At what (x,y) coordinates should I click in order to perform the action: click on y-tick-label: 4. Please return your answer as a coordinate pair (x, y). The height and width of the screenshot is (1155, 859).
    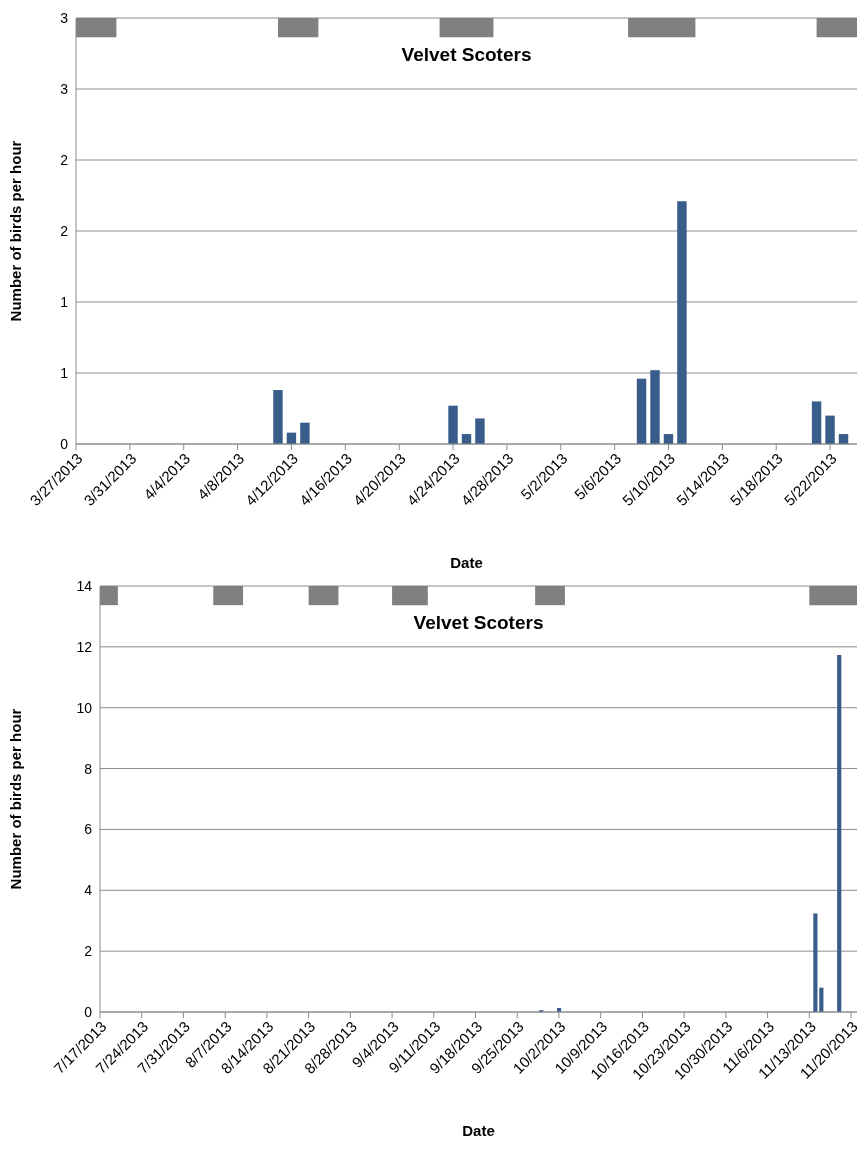
    Looking at the image, I should click on (88, 890).